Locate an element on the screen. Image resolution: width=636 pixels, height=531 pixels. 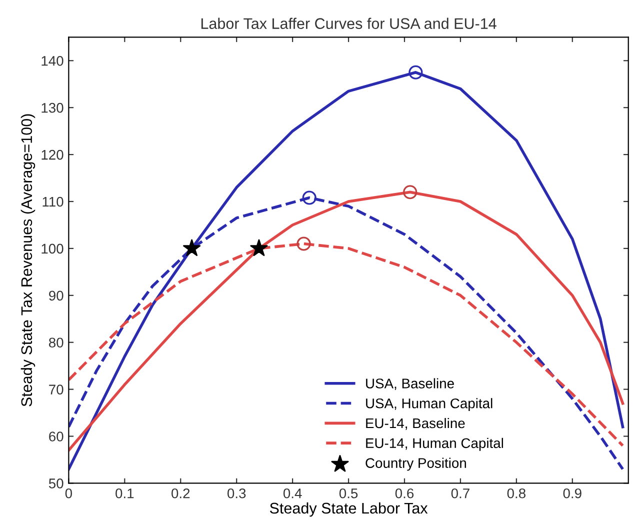
y-tick-label: 90 is located at coordinates (56, 295).